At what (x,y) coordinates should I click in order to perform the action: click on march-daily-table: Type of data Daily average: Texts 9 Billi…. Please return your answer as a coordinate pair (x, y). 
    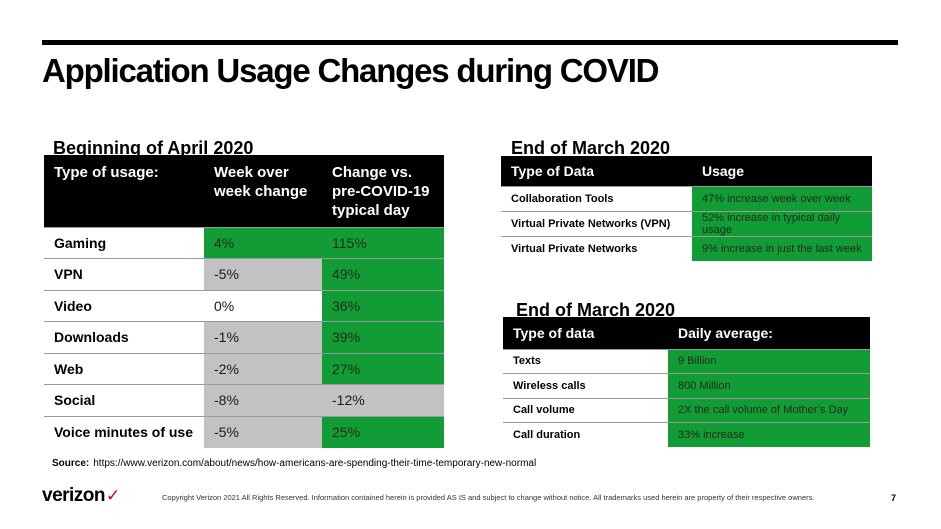
    Looking at the image, I should click on (686, 382).